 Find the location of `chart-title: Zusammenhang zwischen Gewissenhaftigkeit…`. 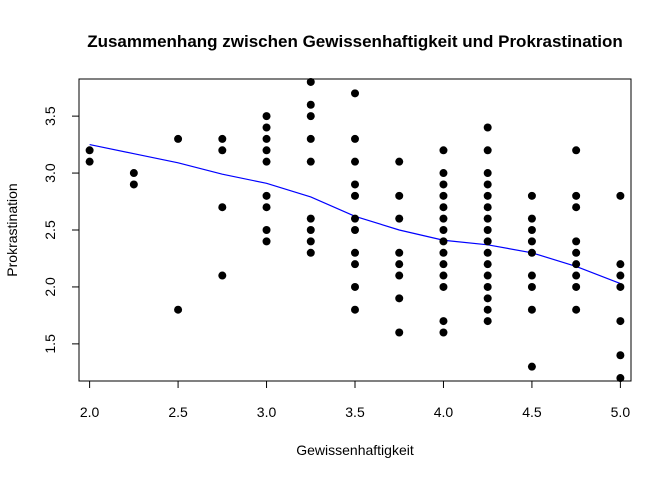

chart-title: Zusammenhang zwischen Gewissenhaftigkeit… is located at coordinates (355, 41).